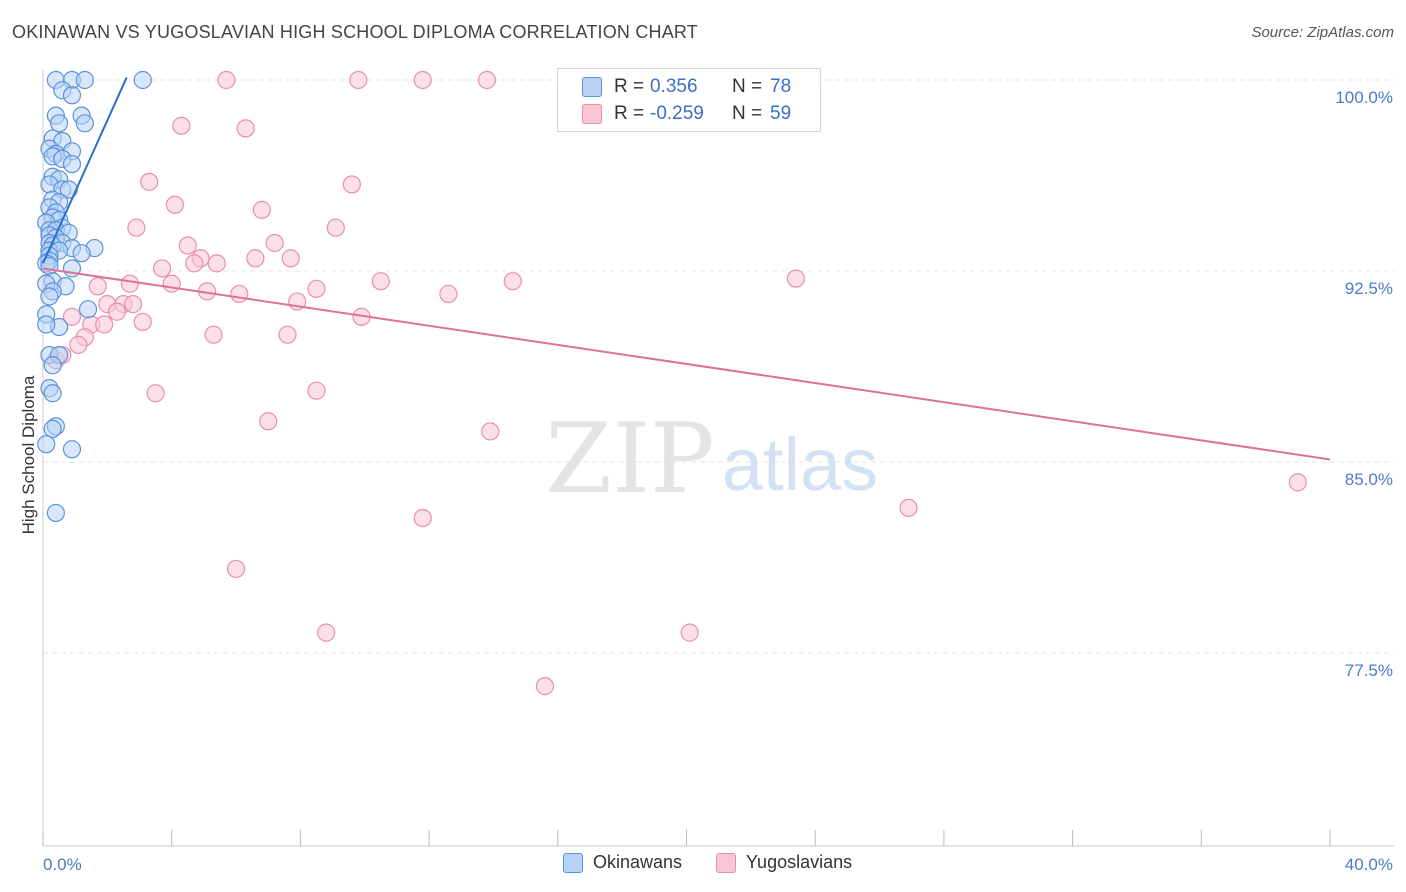  Describe the element at coordinates (674, 86) in the screenshot. I see `legend-r-value: 0.356` at that location.